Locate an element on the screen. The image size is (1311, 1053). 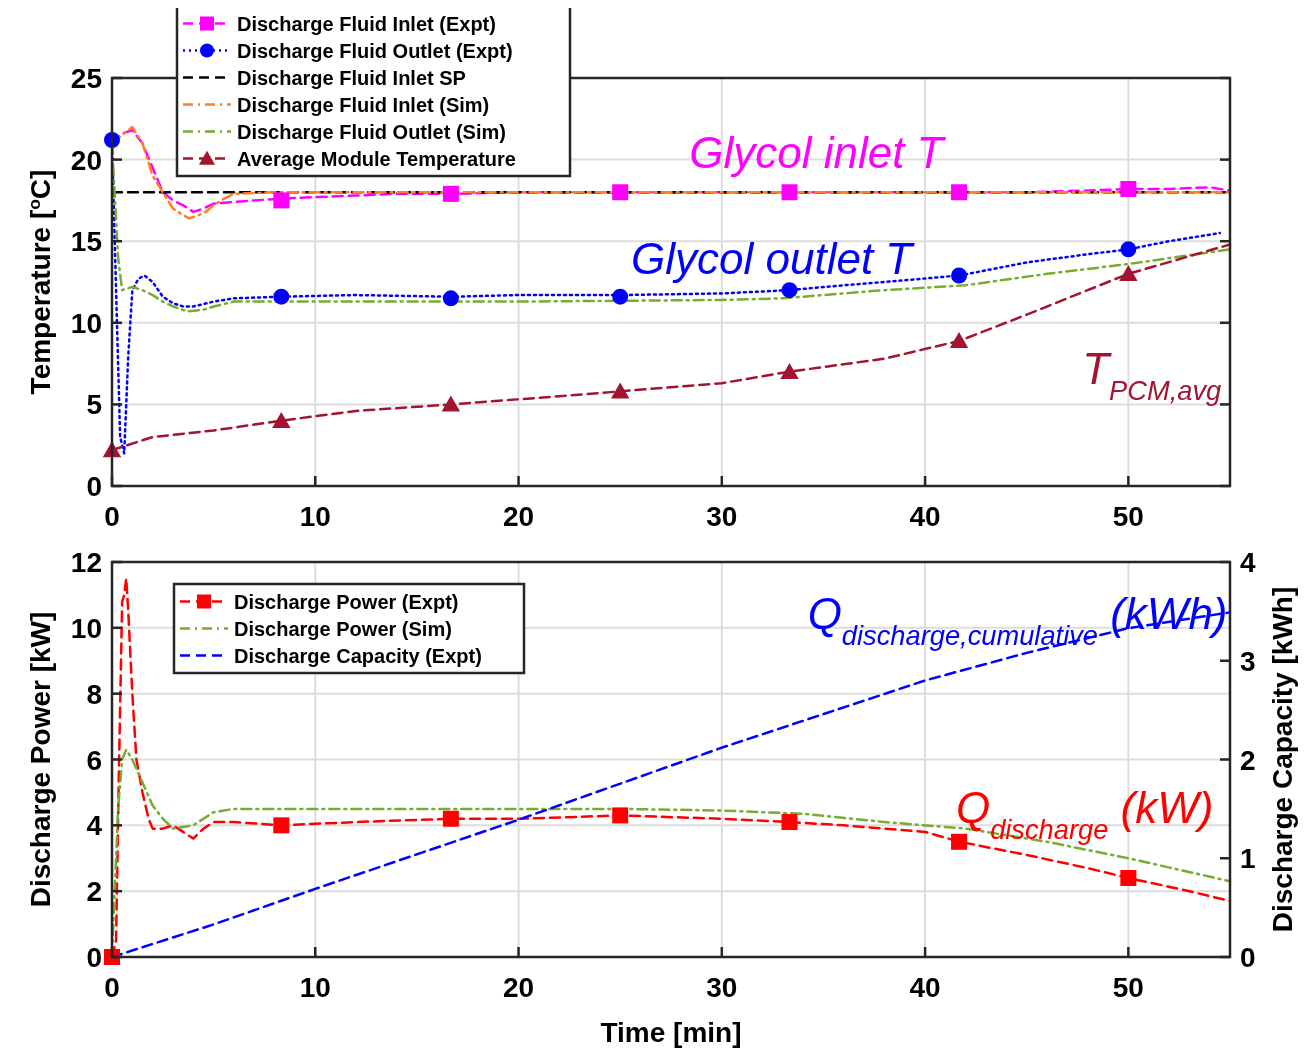
legend-label: Average Module Temperature is located at coordinates (376, 158).